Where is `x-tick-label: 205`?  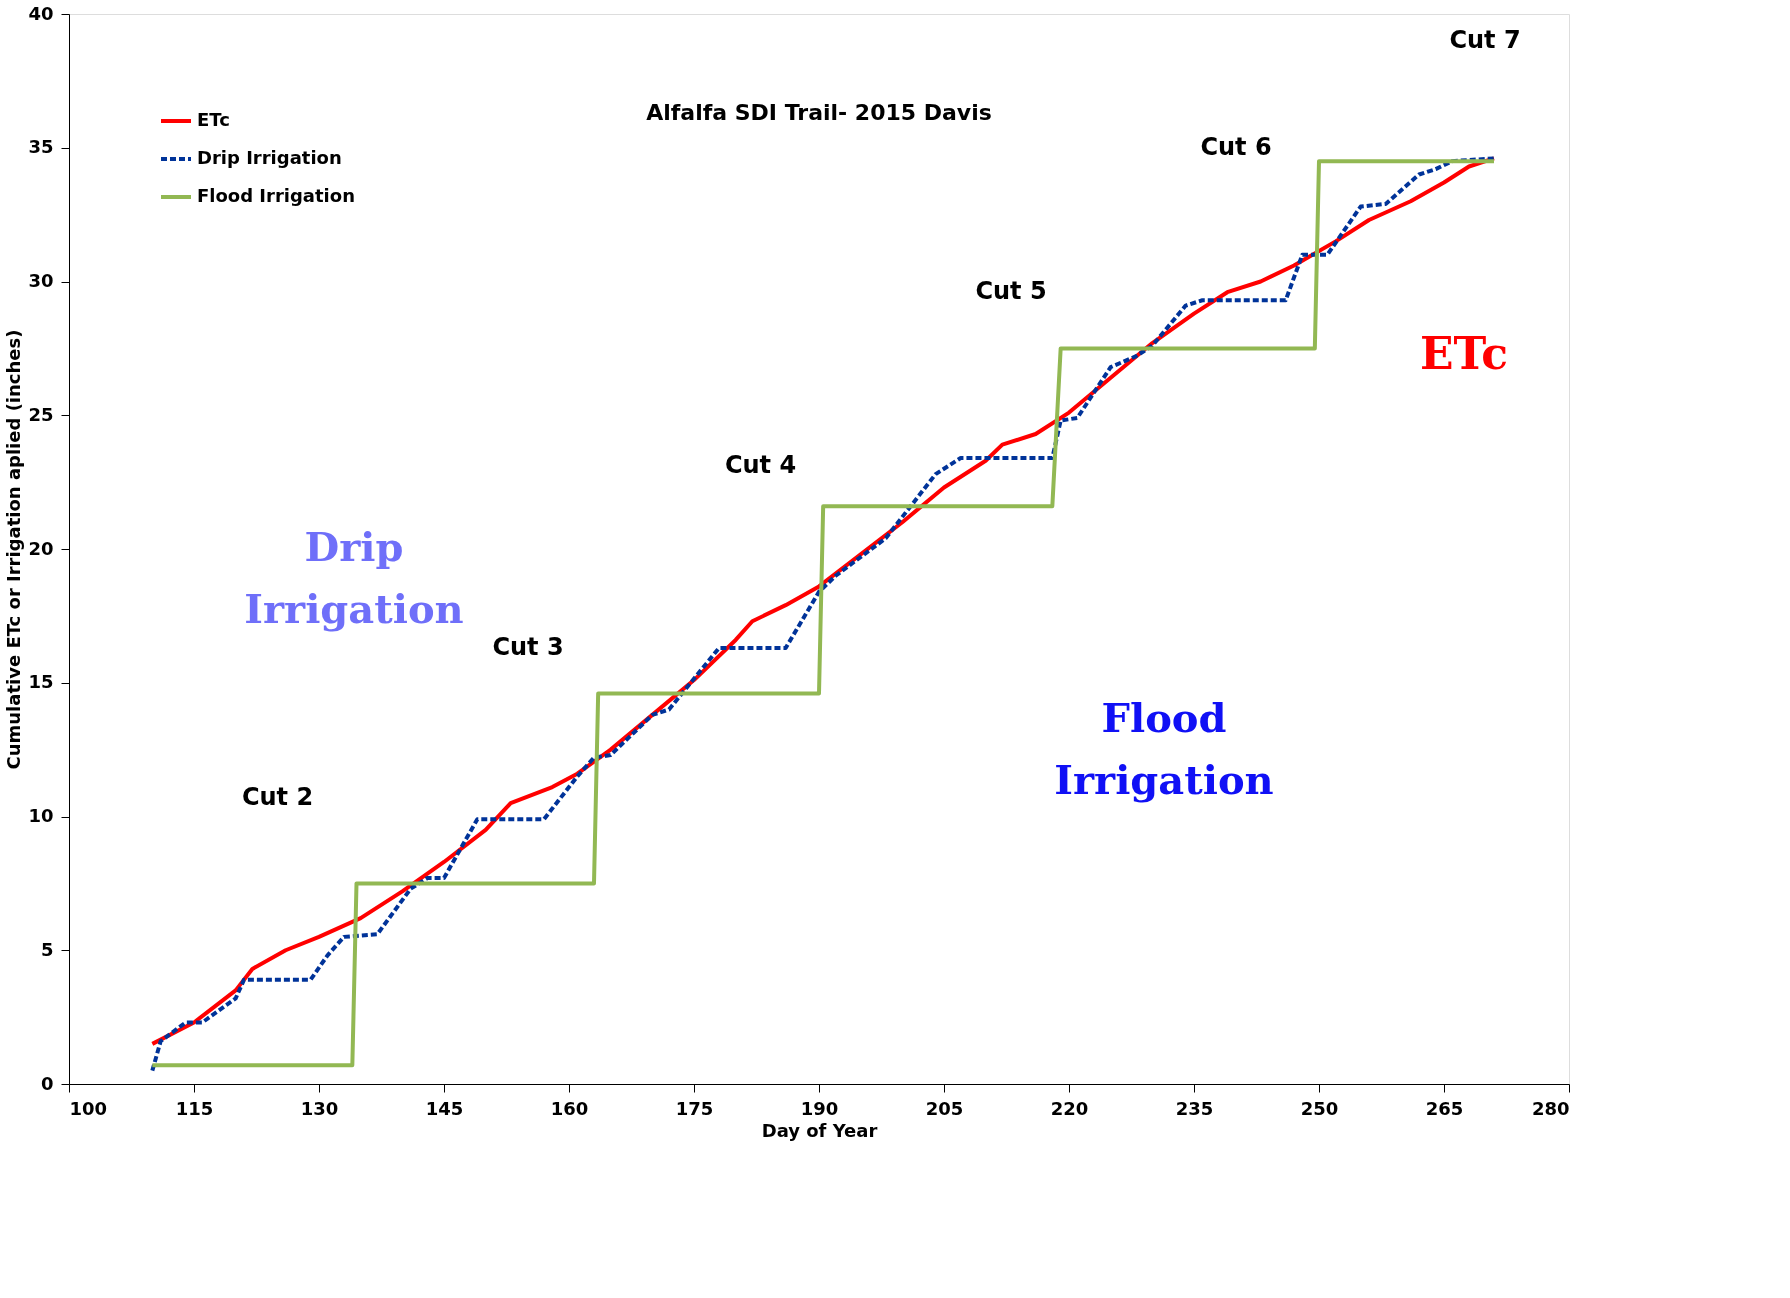 x-tick-label: 205 is located at coordinates (944, 1108).